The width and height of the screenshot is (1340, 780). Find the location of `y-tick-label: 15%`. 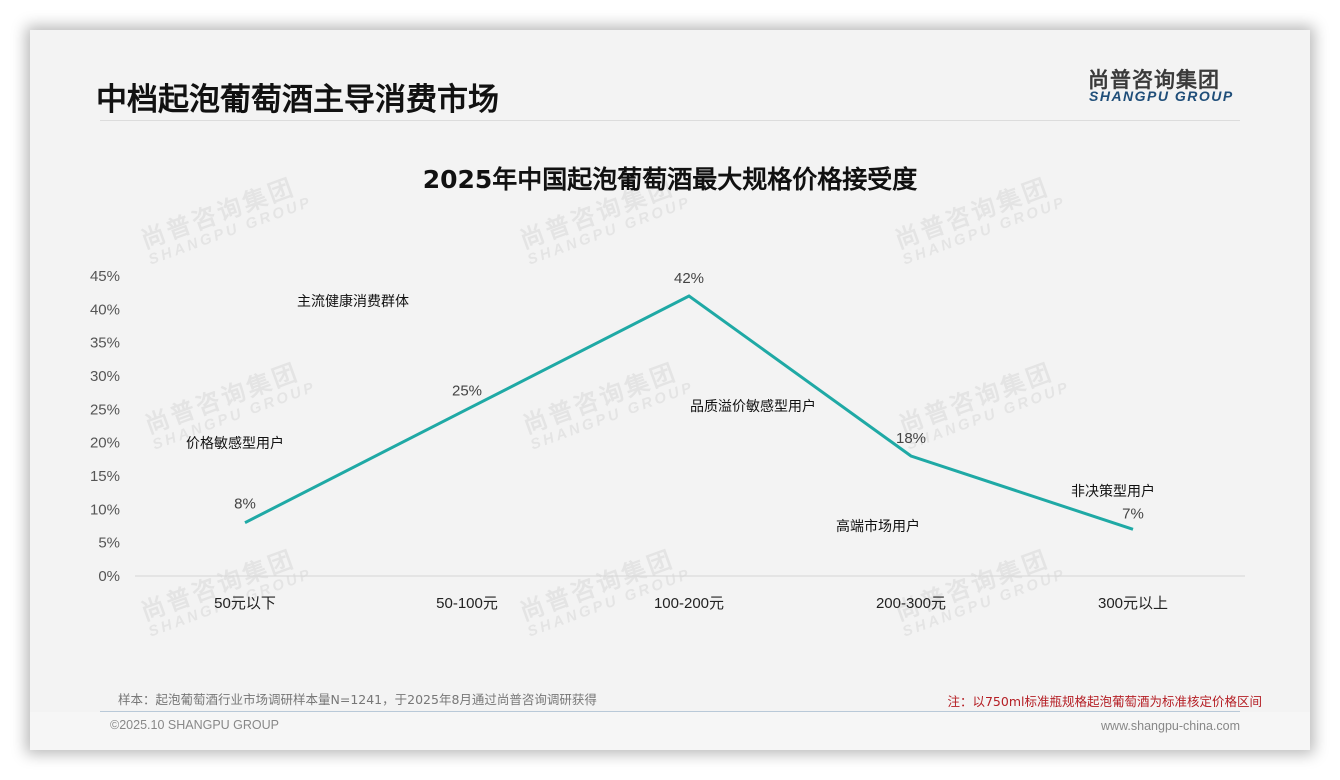

y-tick-label: 15% is located at coordinates (105, 476).